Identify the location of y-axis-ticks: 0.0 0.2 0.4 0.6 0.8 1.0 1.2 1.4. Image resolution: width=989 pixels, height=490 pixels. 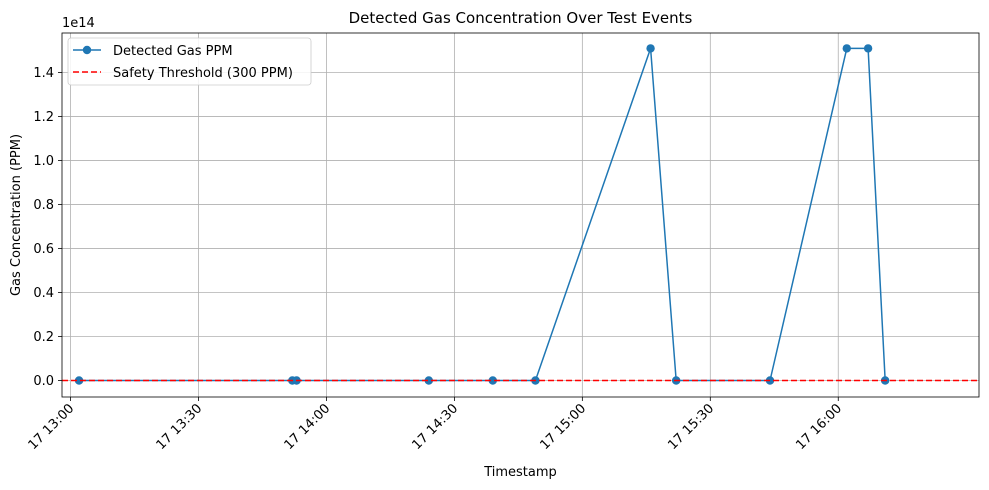
(47, 227).